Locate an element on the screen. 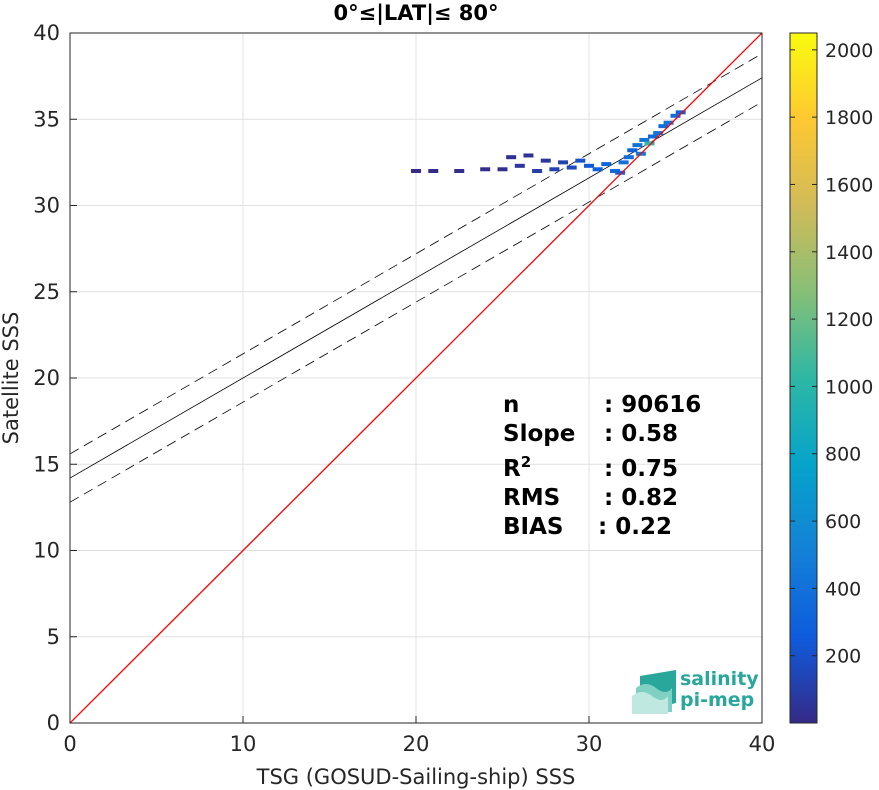  colorbar-ticks: 200 400 600 800 1000 1200 1400 1600 1800 2000 is located at coordinates (831, 354).